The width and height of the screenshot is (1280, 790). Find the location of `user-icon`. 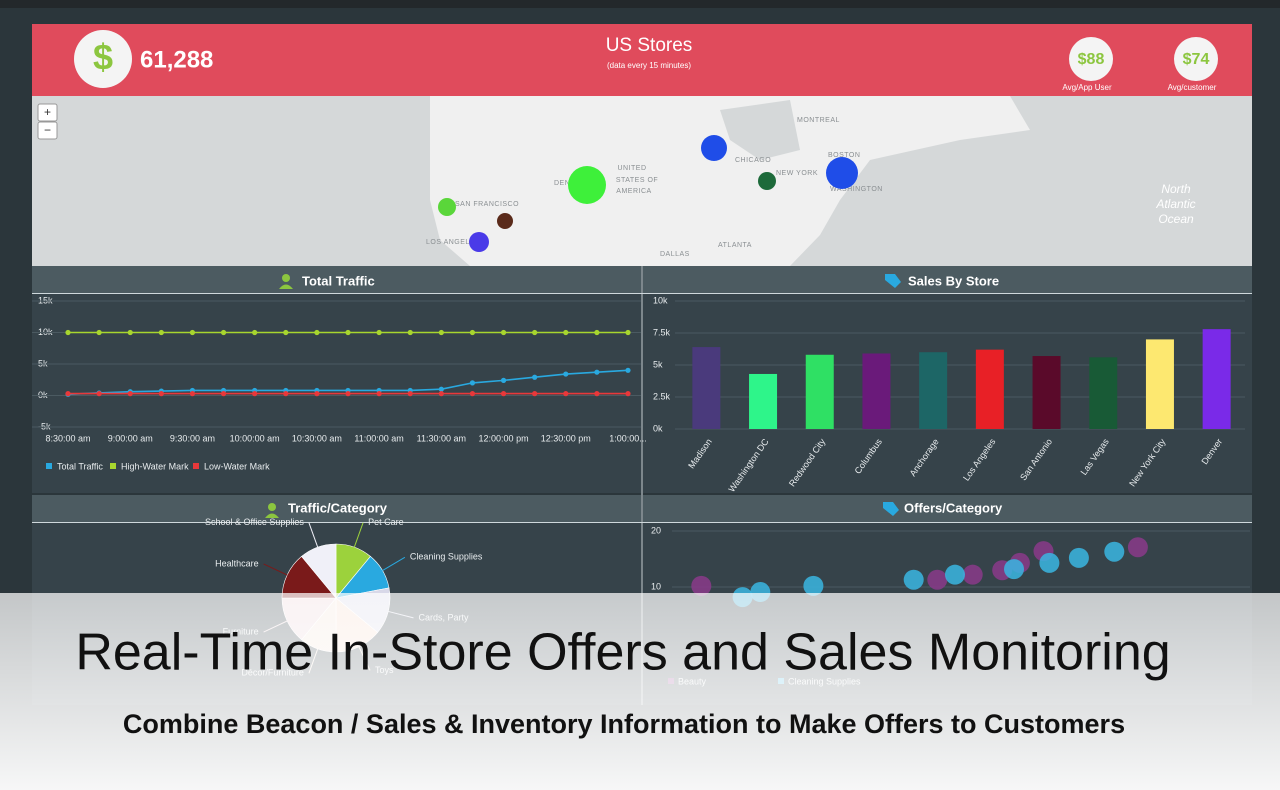

user-icon is located at coordinates (272, 507).